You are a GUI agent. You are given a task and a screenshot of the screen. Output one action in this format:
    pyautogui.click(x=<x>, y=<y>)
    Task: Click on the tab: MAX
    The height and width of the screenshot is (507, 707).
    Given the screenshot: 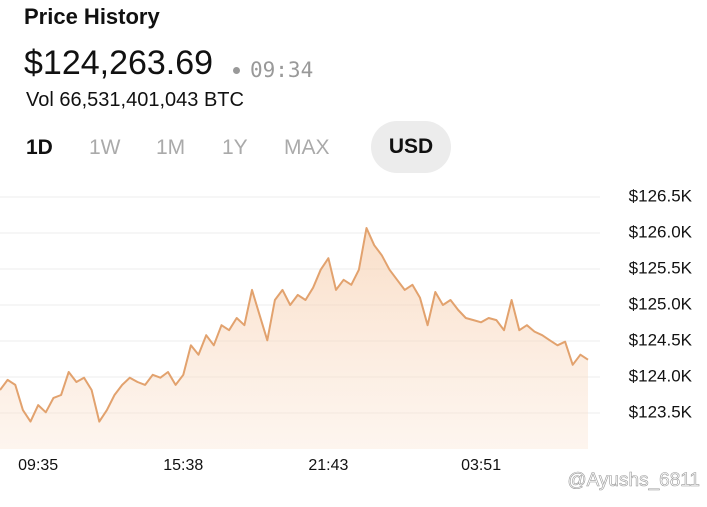 What is the action you would take?
    pyautogui.click(x=307, y=147)
    